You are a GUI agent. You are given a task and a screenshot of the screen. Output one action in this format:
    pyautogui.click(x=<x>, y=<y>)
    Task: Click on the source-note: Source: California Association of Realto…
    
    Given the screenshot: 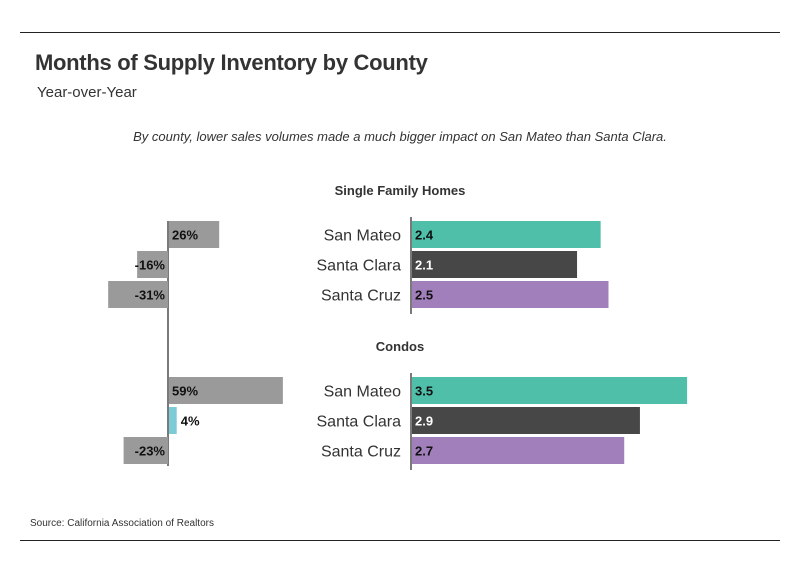 What is the action you would take?
    pyautogui.click(x=122, y=523)
    